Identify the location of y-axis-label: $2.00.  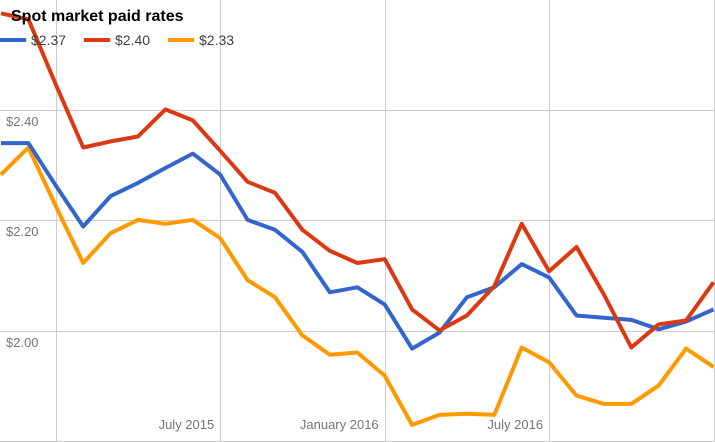
(22, 342).